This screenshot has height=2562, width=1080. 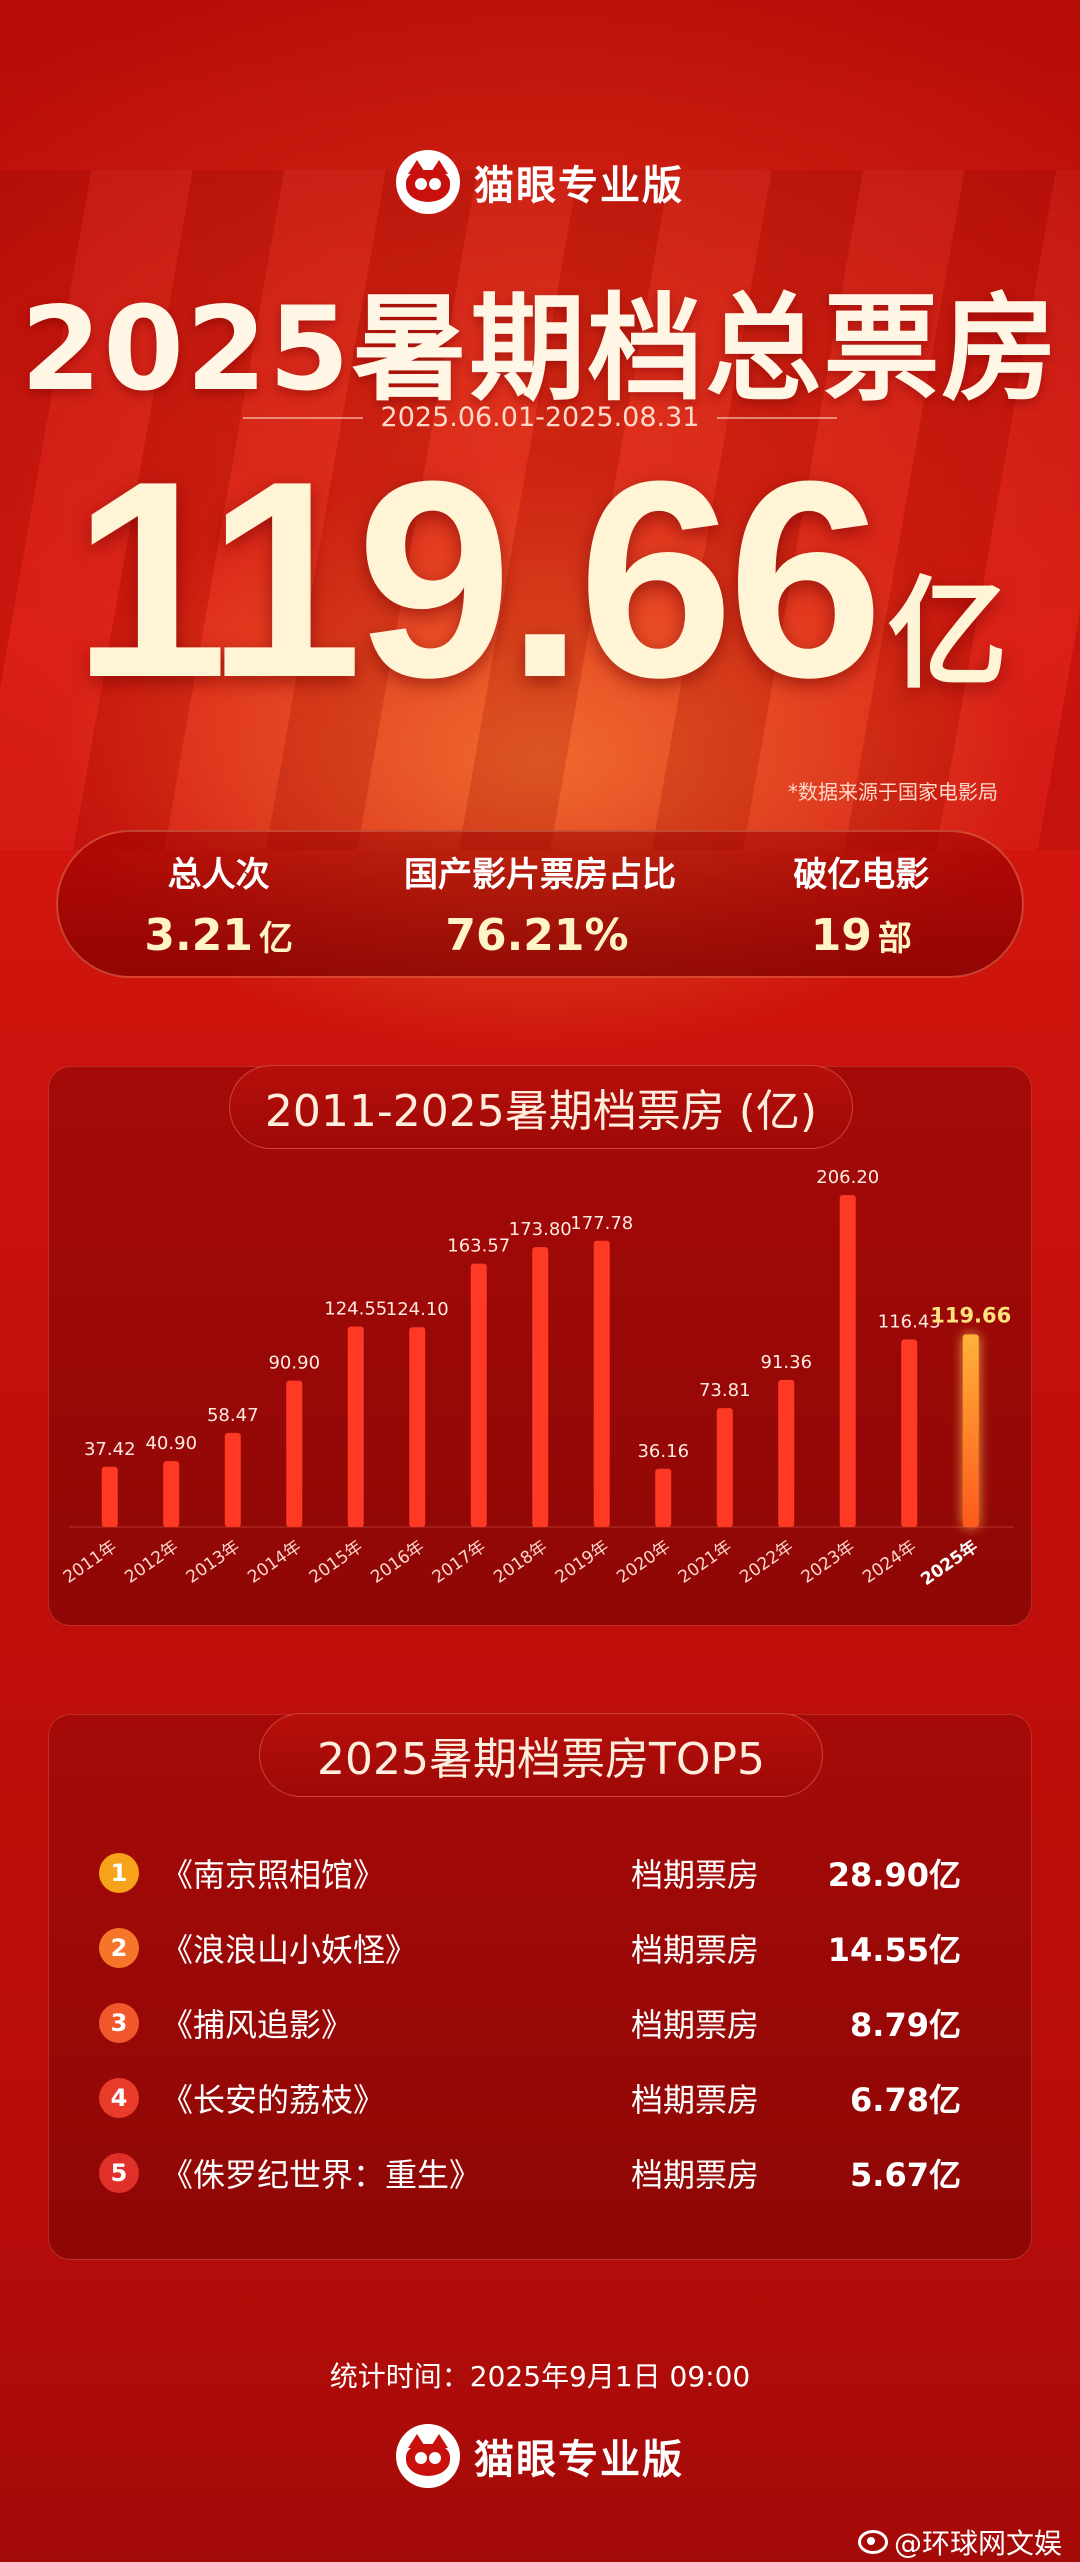 What do you see at coordinates (786, 1362) in the screenshot?
I see `data-label: 91.36` at bounding box center [786, 1362].